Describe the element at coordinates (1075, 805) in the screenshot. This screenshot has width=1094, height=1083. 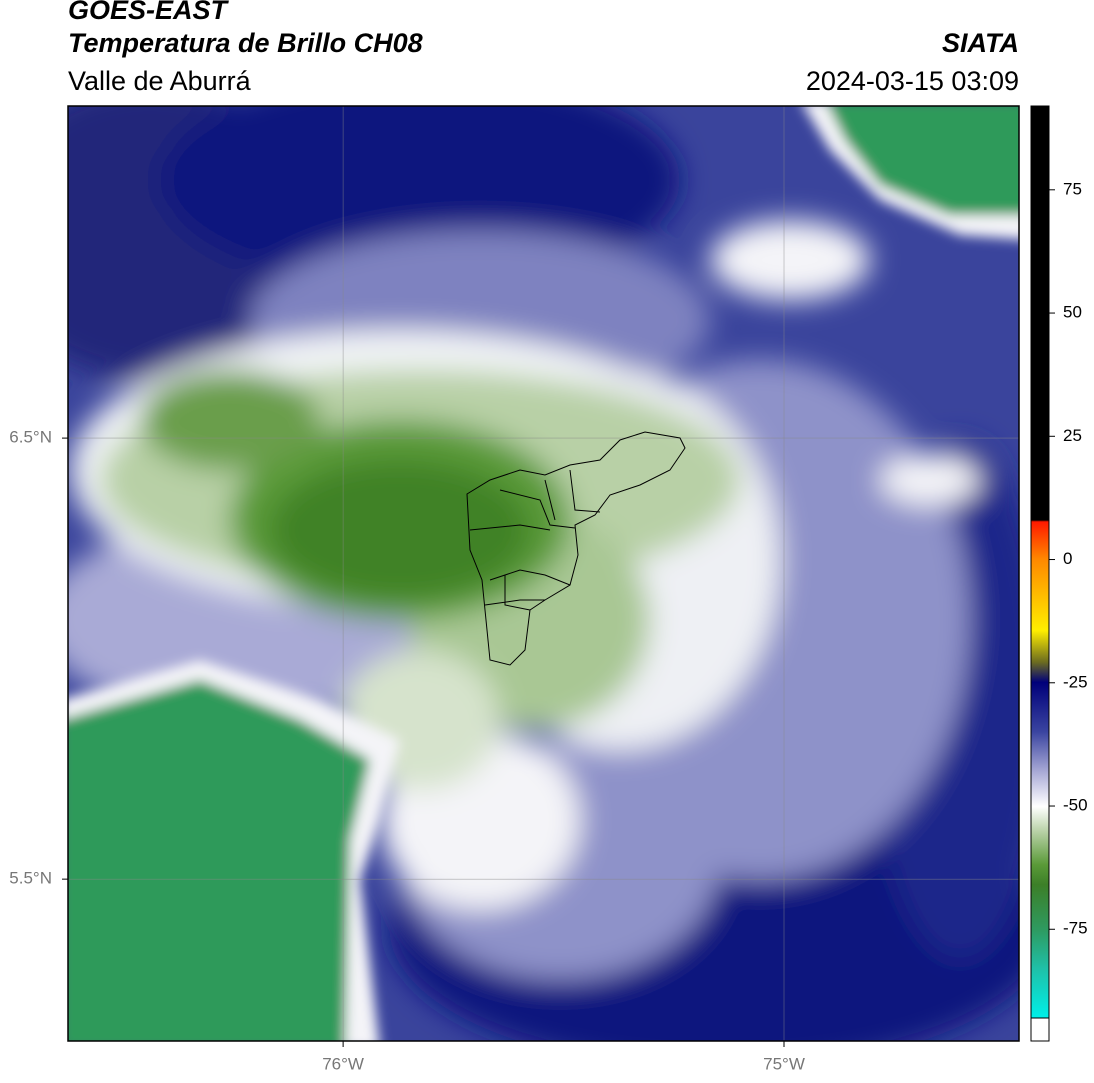
I see `colorbar-tick-label: -50` at that location.